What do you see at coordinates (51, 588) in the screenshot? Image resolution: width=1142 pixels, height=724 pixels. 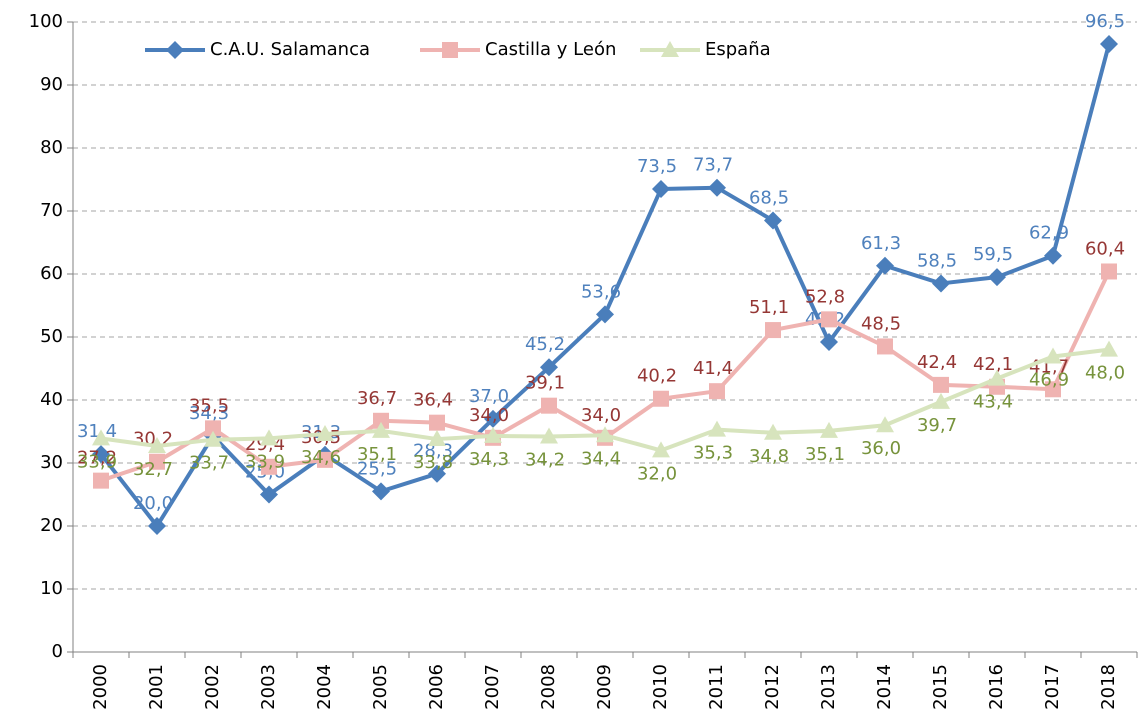 I see `y-tick-label: 10` at bounding box center [51, 588].